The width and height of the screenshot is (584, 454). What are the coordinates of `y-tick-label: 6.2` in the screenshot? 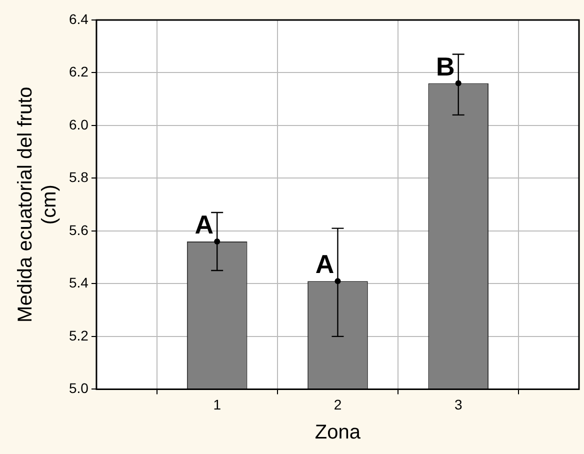 It's located at (78, 72).